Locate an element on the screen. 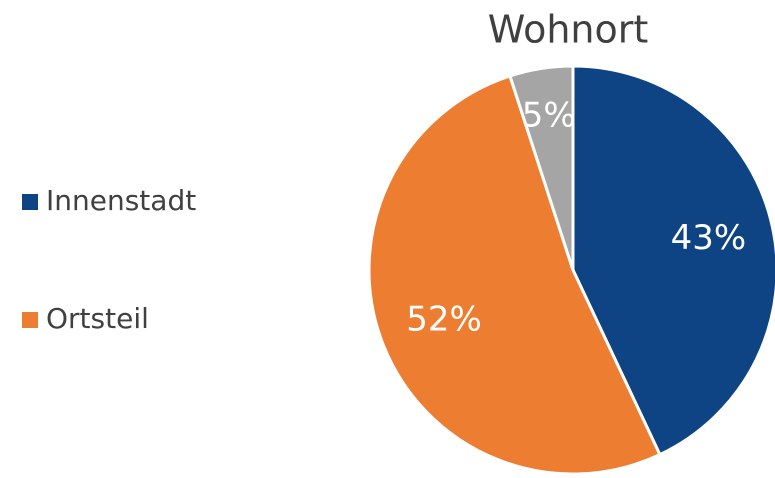  pie-slice is located at coordinates (541, 167).